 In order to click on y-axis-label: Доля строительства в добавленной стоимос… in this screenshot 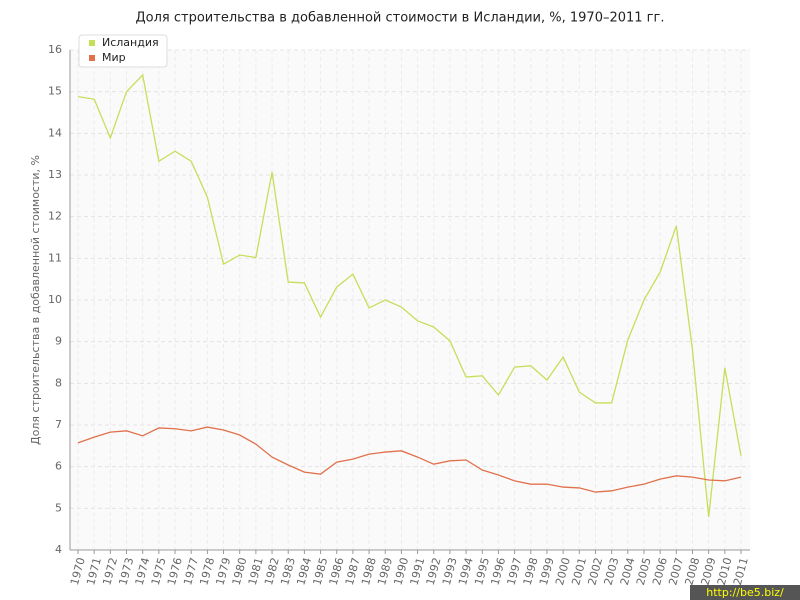, I will do `click(35, 300)`.